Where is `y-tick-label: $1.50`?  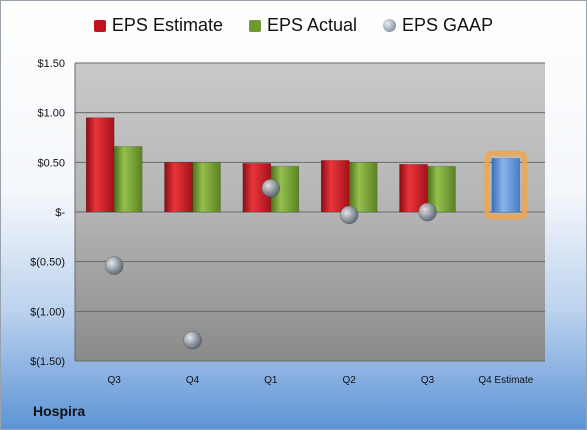
y-tick-label: $1.50 is located at coordinates (51, 64).